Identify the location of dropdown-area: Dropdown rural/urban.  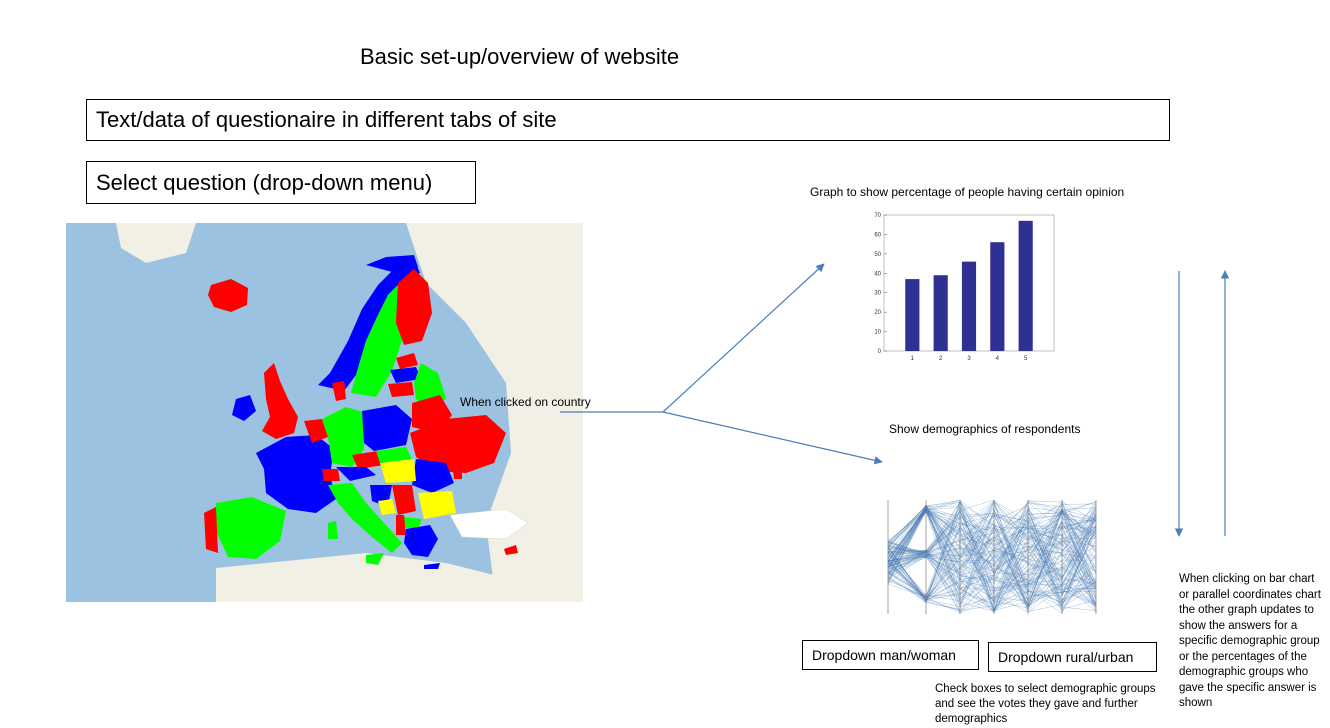
(1072, 657).